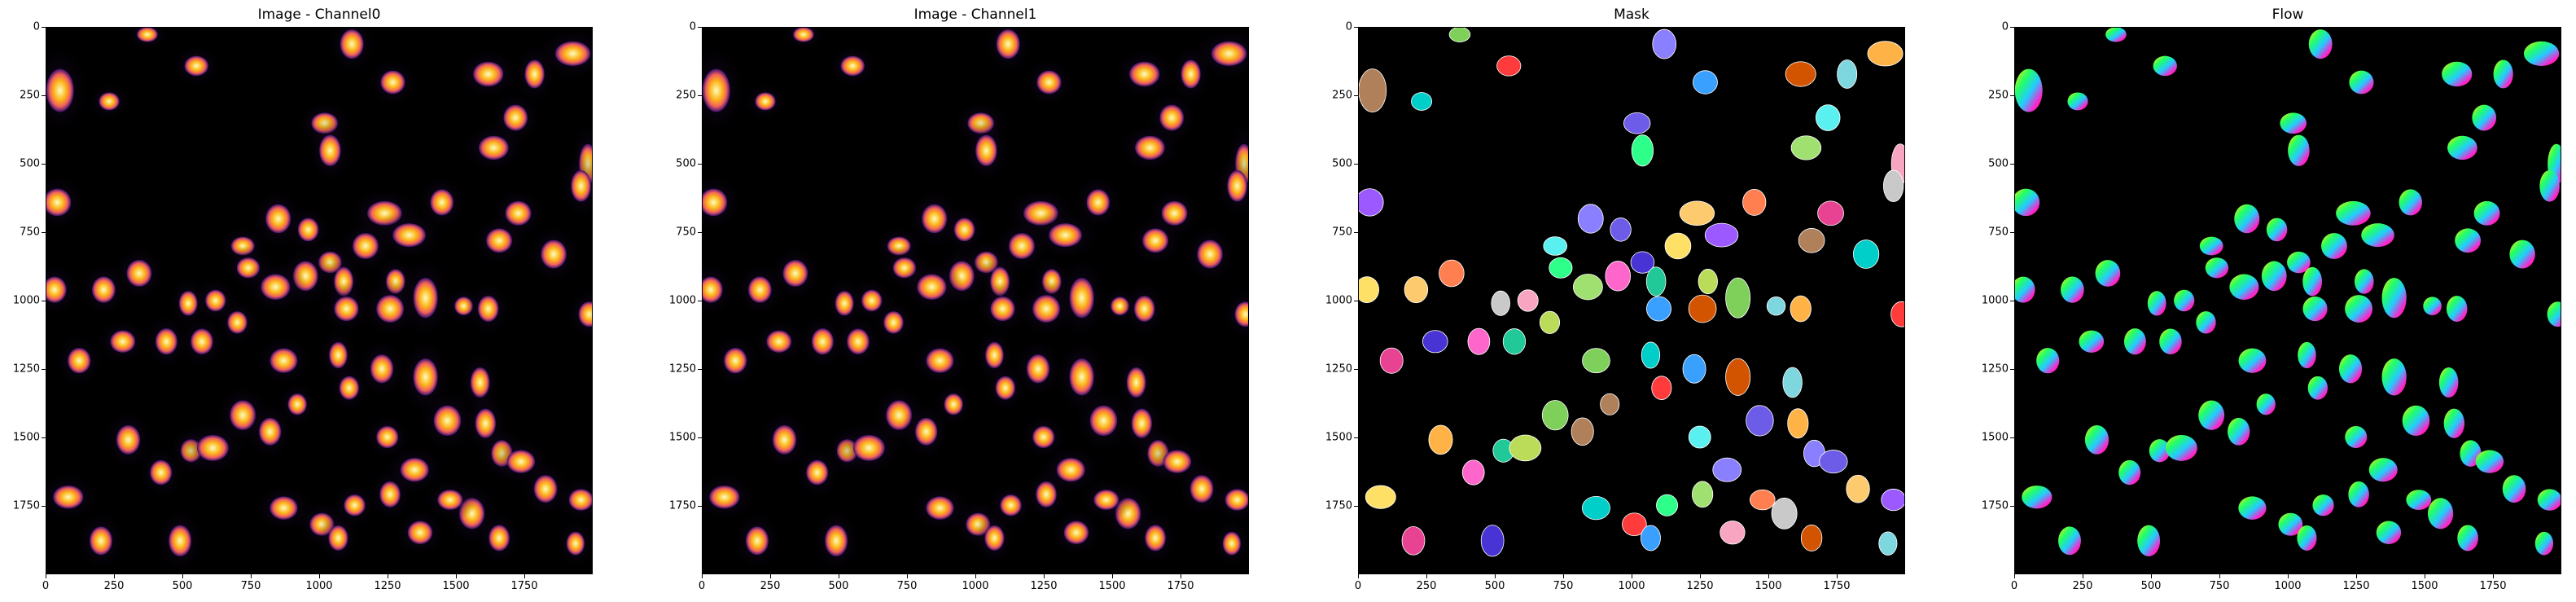 This screenshot has height=602, width=2576. Describe the element at coordinates (1426, 586) in the screenshot. I see `x-tick-label: 250` at that location.